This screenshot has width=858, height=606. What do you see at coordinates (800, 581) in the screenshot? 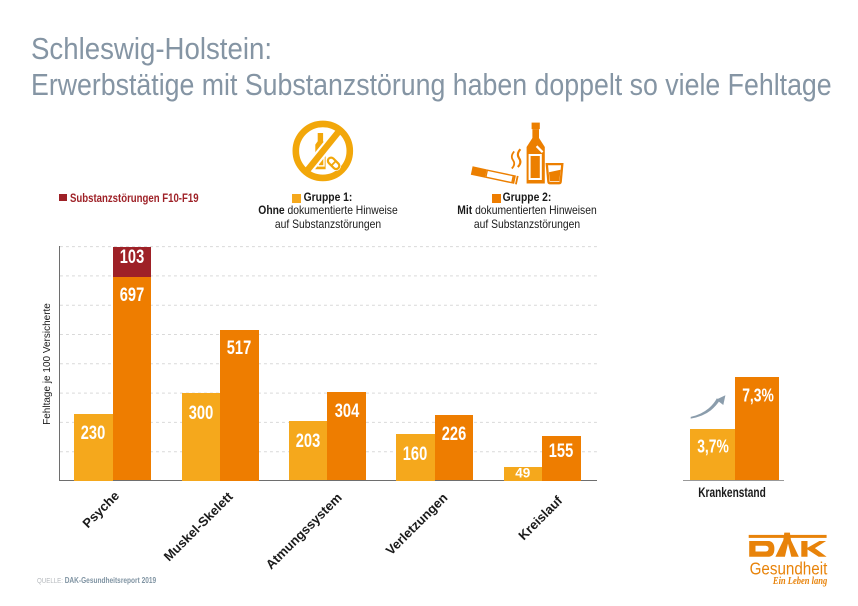
I see `svg-text: Ein Leben lang` at bounding box center [800, 581].